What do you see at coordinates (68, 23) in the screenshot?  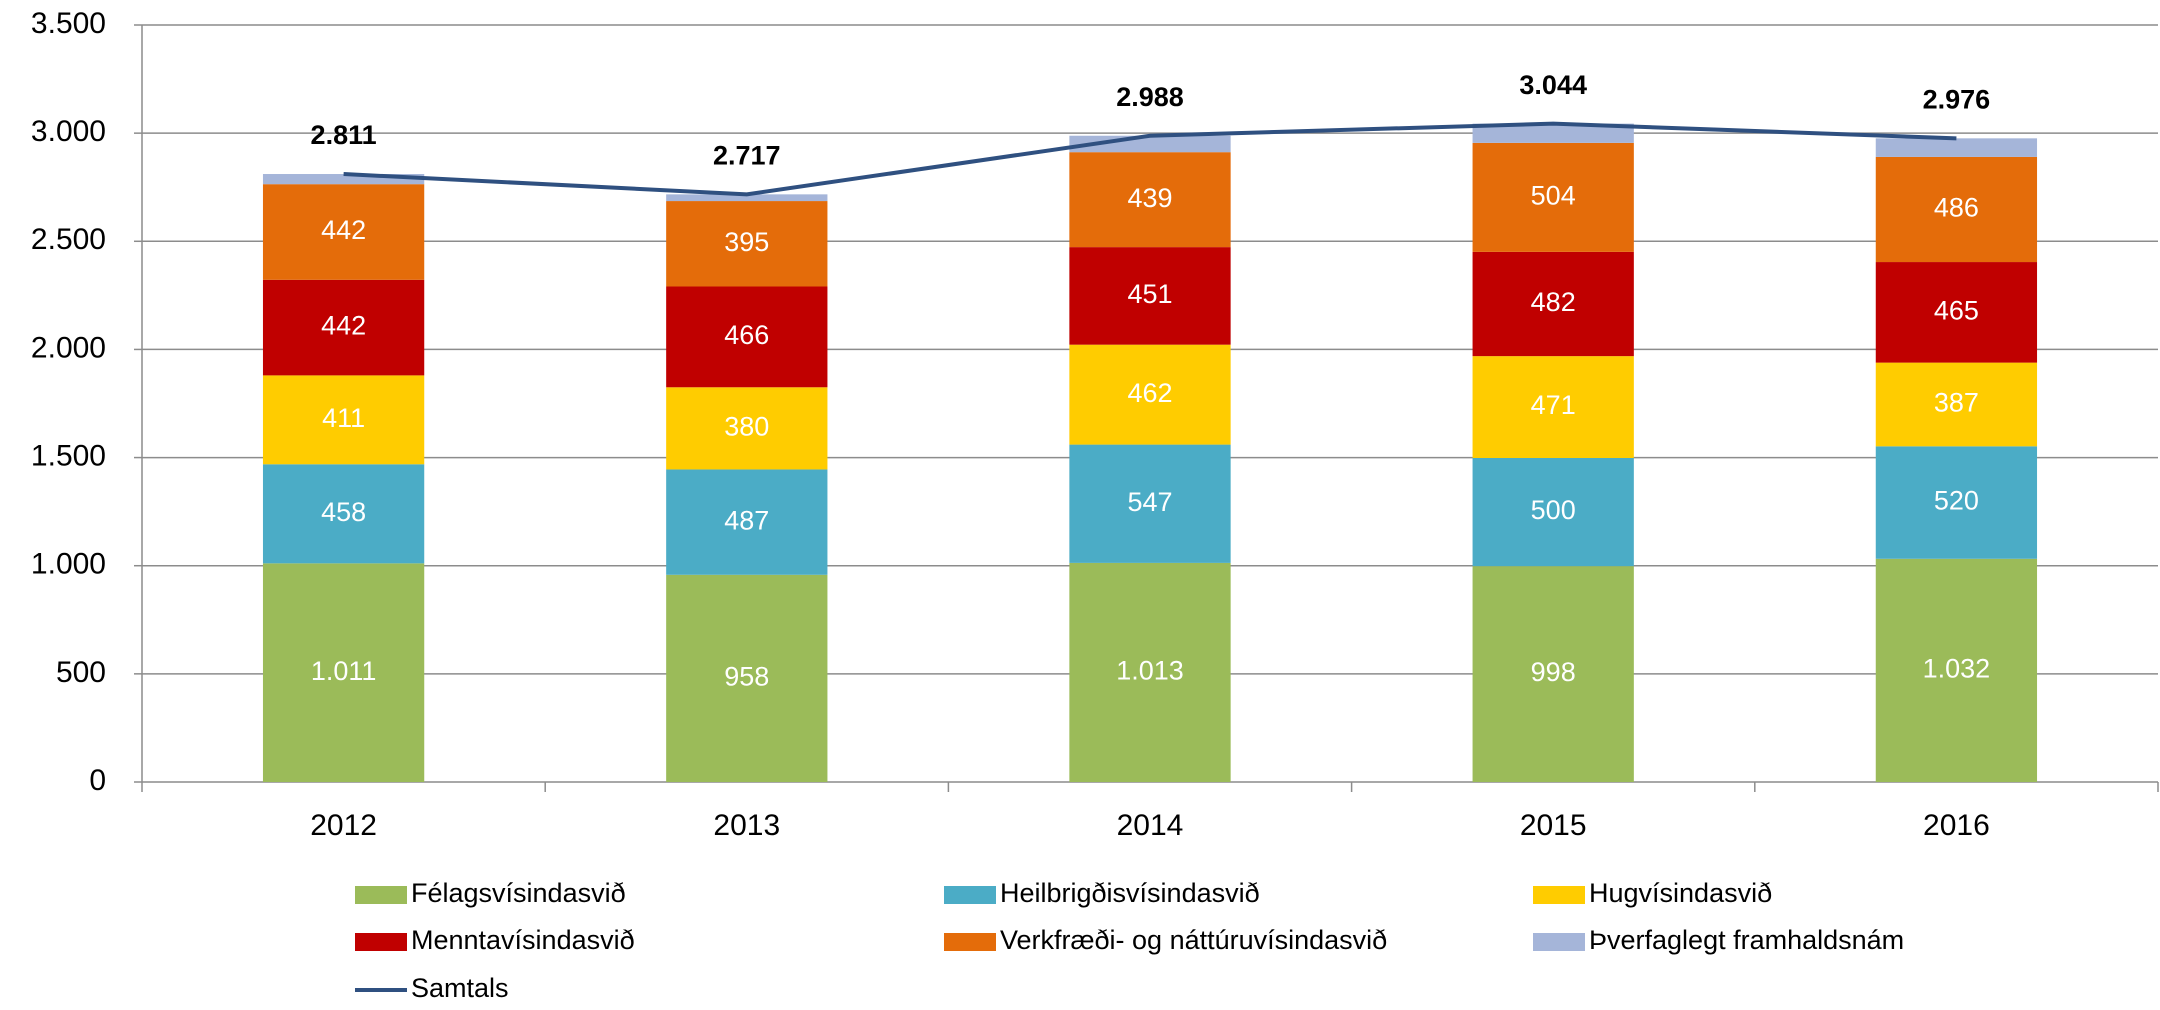 I see `y-tick-label: 3.500` at bounding box center [68, 23].